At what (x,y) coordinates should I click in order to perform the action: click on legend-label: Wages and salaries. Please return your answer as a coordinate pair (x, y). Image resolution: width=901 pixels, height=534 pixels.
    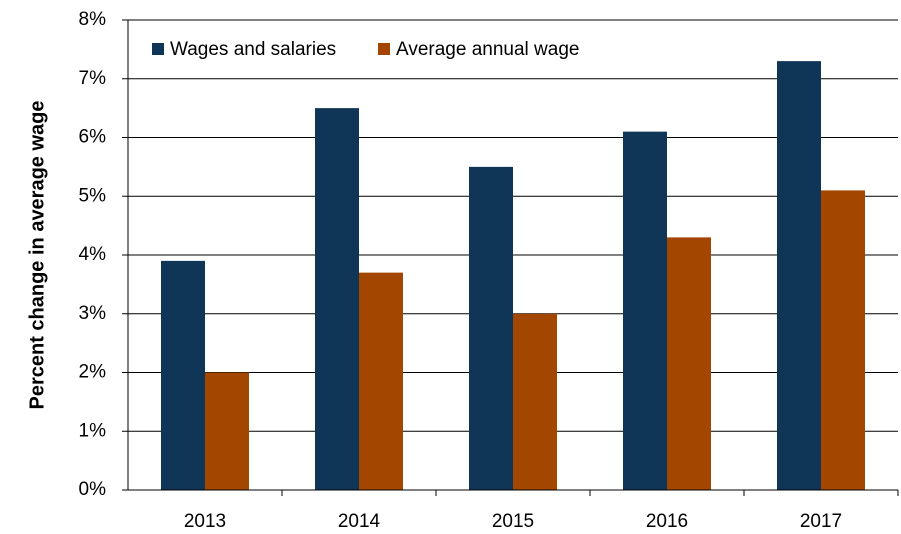
    Looking at the image, I should click on (253, 49).